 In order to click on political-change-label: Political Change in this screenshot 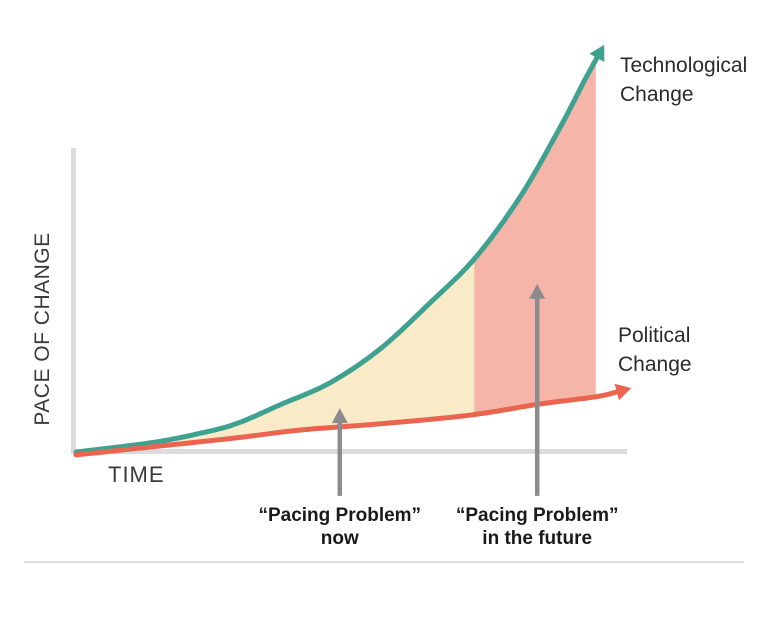, I will do `click(655, 350)`.